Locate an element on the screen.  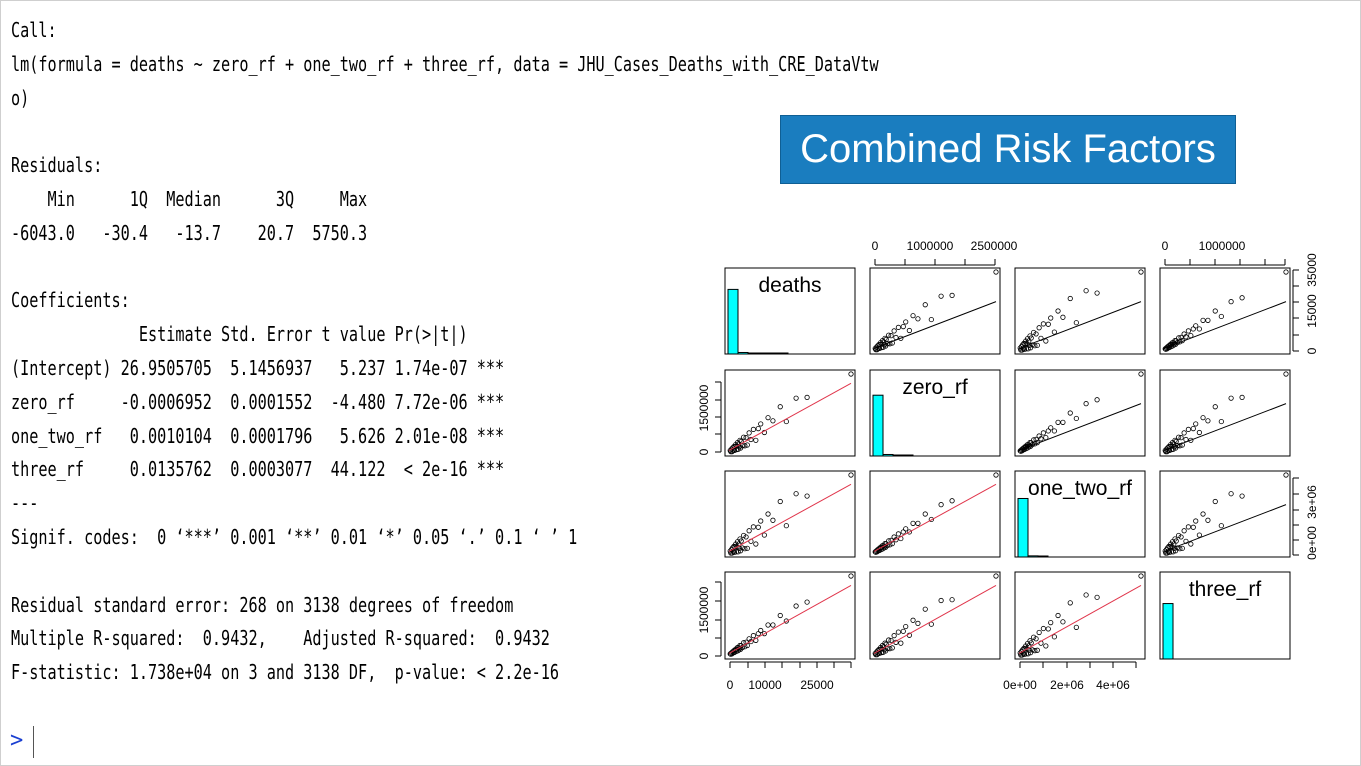
panel-three_rf-three_rf is located at coordinates (1225, 615).